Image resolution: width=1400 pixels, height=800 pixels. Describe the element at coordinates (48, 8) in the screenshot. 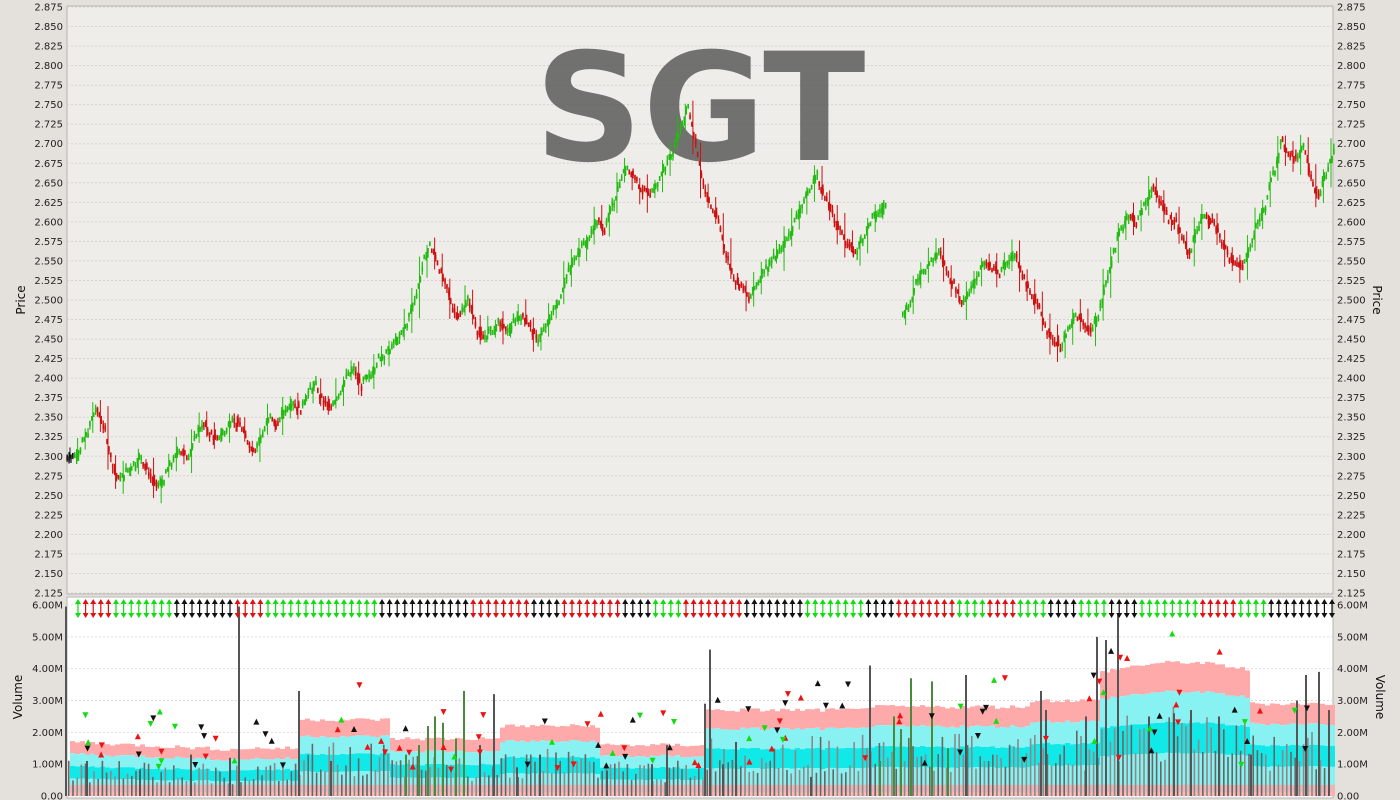

I see `price-tick-label: 2.875` at that location.